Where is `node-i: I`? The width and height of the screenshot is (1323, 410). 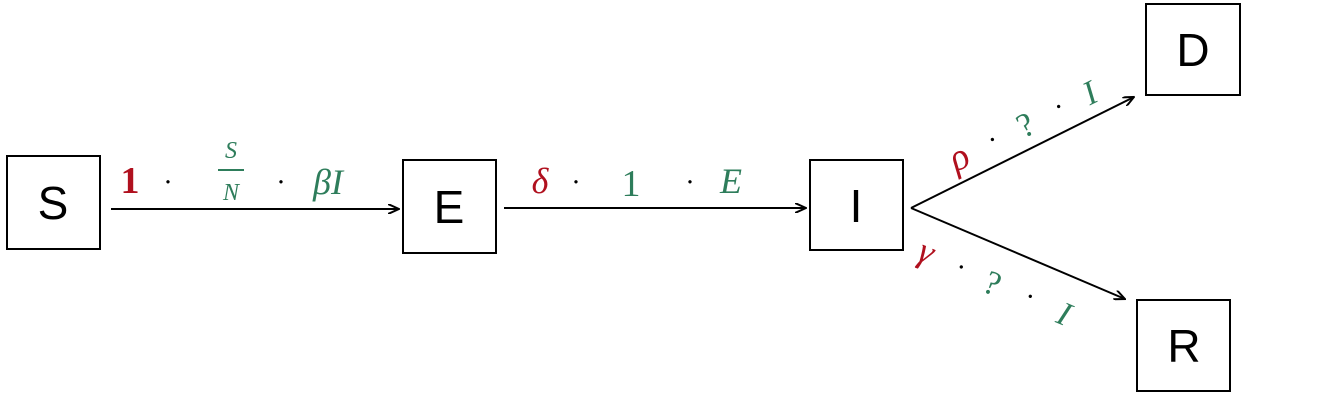
node-i: I is located at coordinates (856, 205).